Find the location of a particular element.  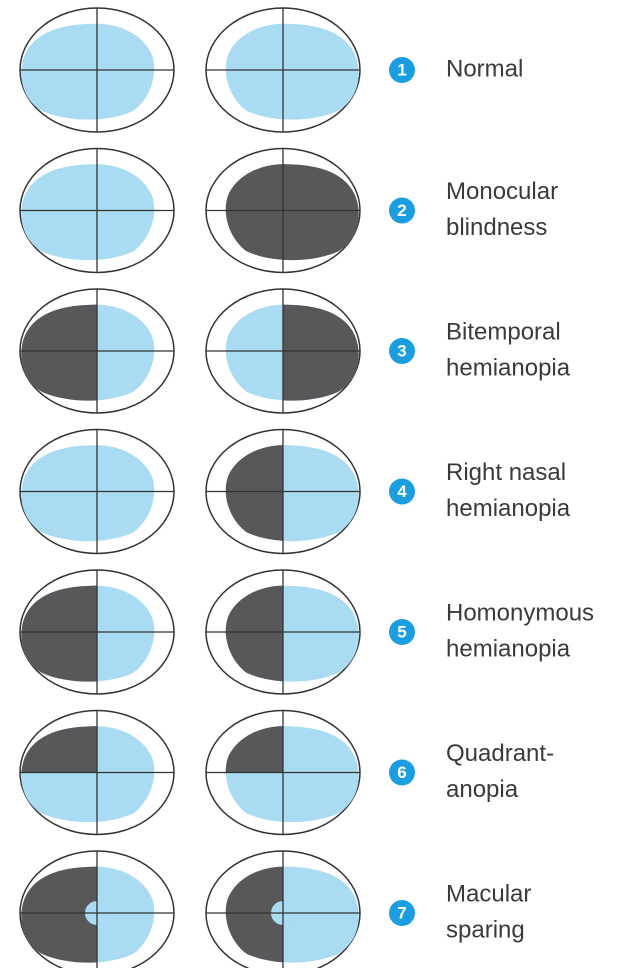

label: sparing is located at coordinates (485, 929).